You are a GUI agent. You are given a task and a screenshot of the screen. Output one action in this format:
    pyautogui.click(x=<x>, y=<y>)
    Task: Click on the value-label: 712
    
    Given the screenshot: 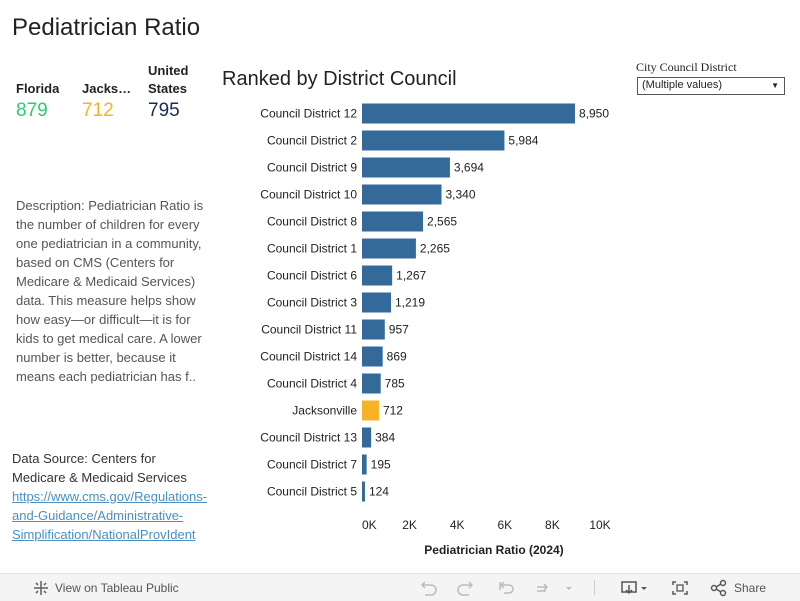 What is the action you would take?
    pyautogui.click(x=393, y=411)
    